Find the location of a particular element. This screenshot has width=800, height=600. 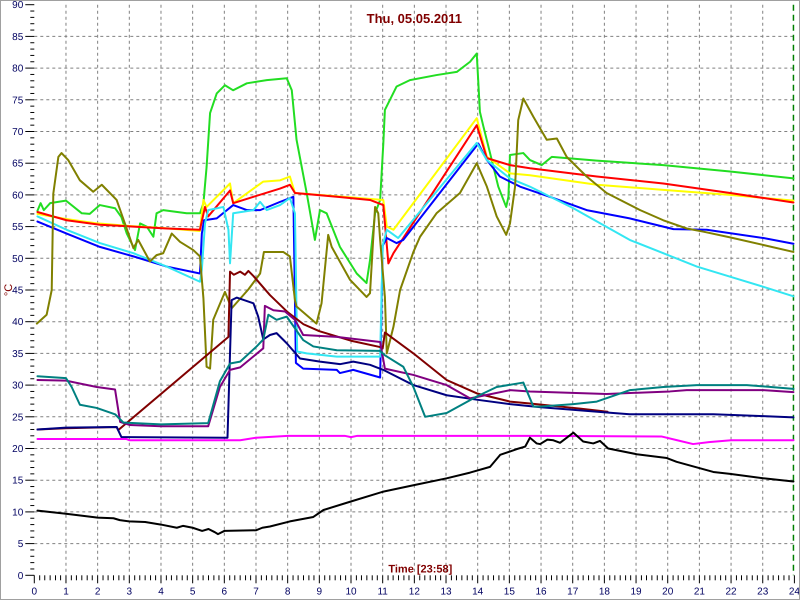

x-tick-label: 19 is located at coordinates (636, 592).